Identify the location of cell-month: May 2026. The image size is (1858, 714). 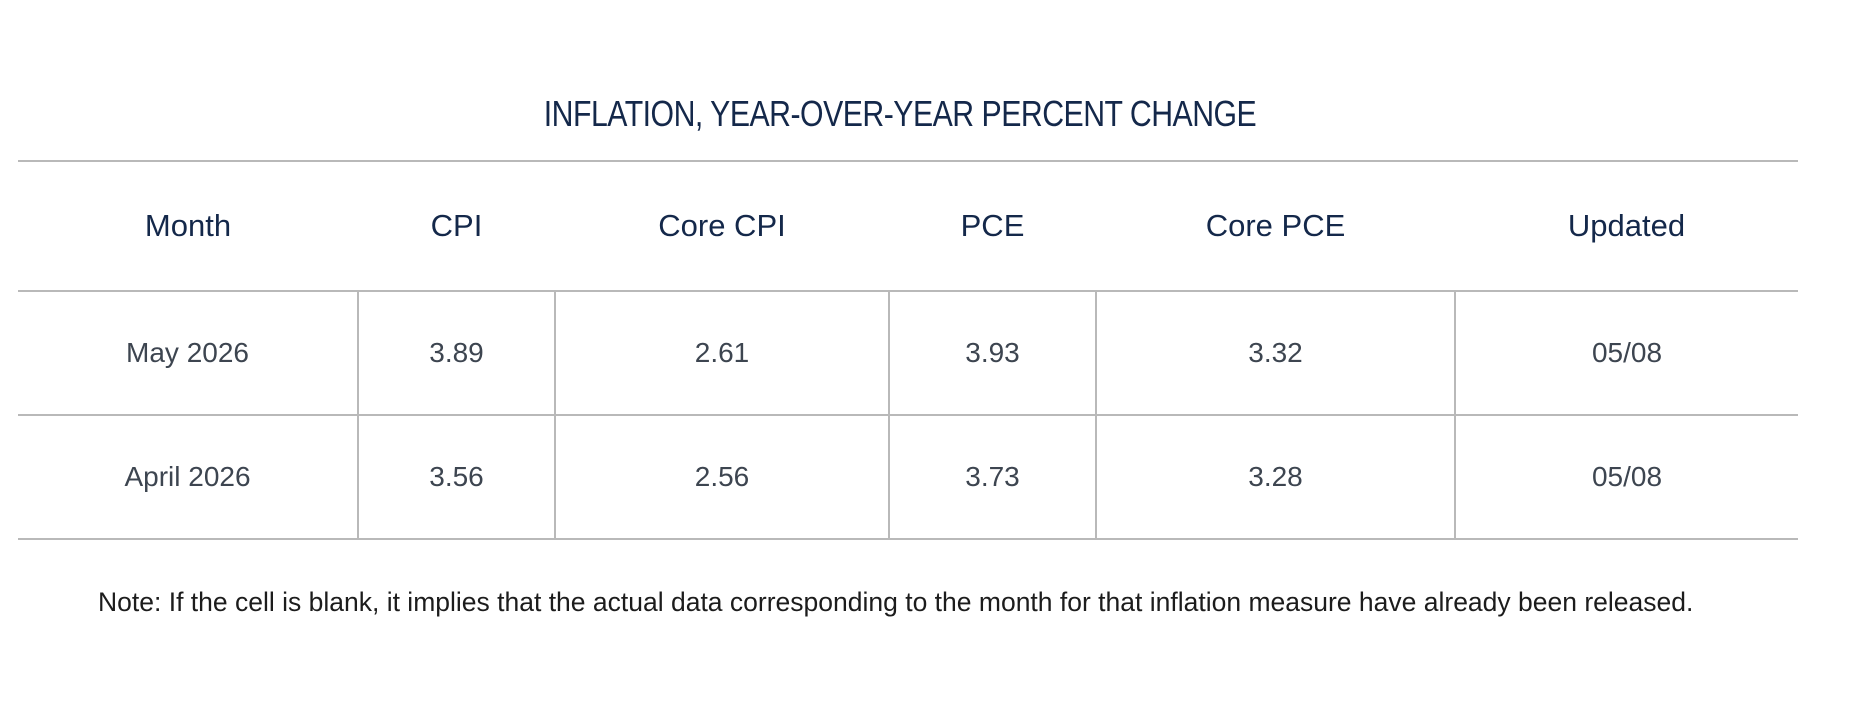
(188, 353).